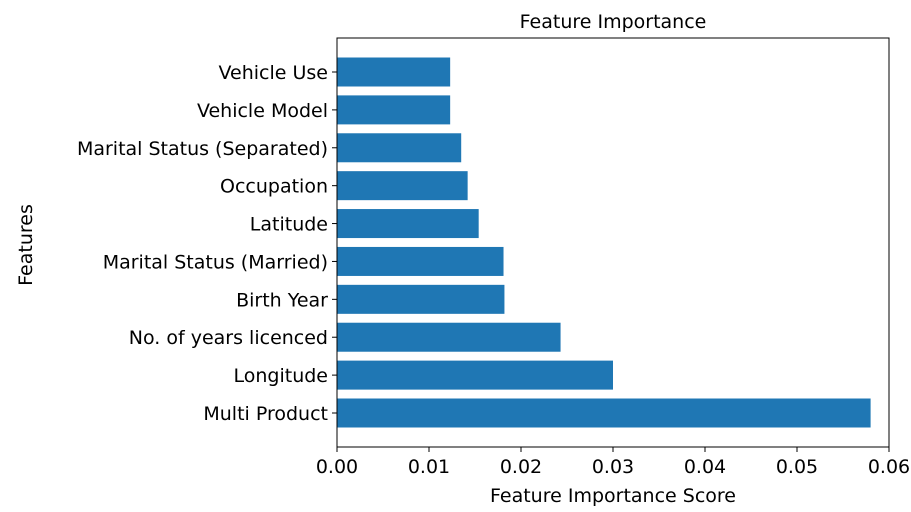  I want to click on x-tick-label: 0.04, so click(705, 467).